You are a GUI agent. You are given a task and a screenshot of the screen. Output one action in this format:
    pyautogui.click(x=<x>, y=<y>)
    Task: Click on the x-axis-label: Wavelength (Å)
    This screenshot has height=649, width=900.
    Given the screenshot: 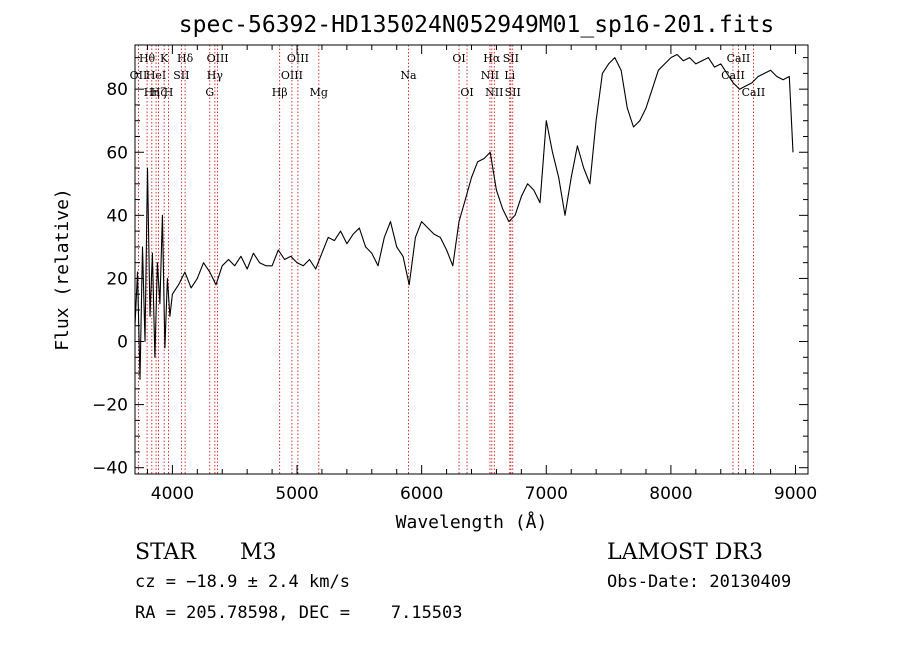 What is the action you would take?
    pyautogui.click(x=472, y=522)
    